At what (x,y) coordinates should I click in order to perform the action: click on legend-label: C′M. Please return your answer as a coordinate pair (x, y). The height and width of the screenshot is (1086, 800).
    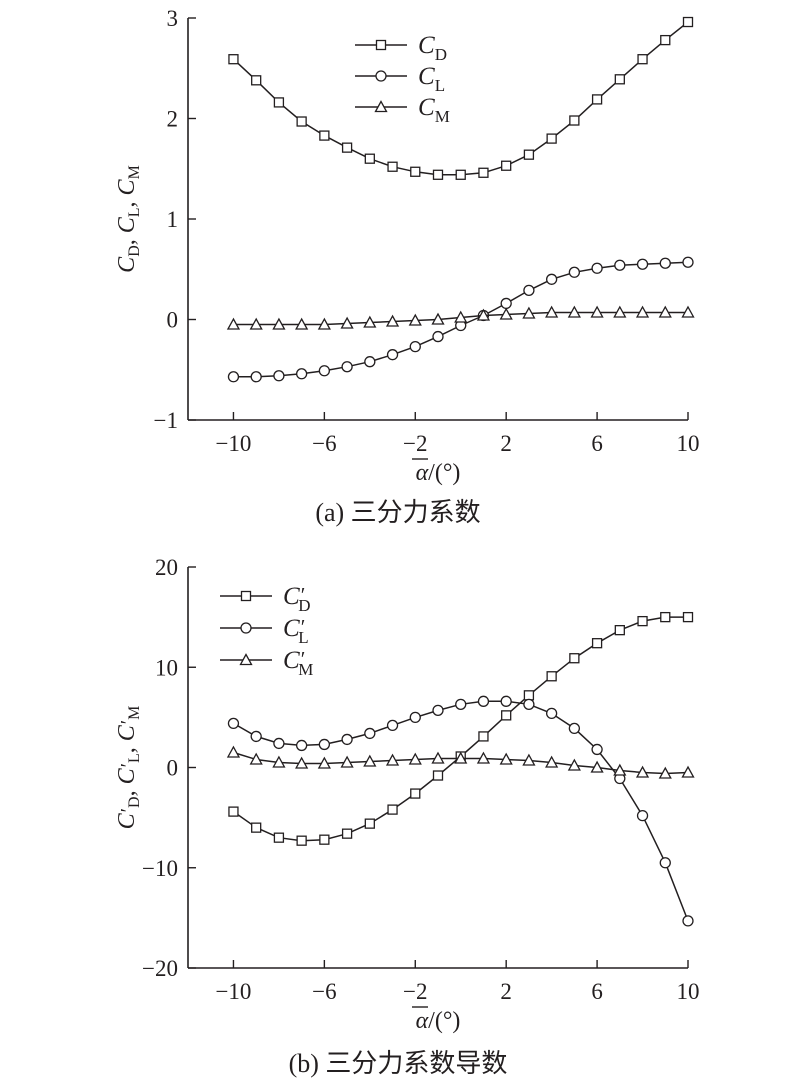
    Looking at the image, I should click on (298, 663).